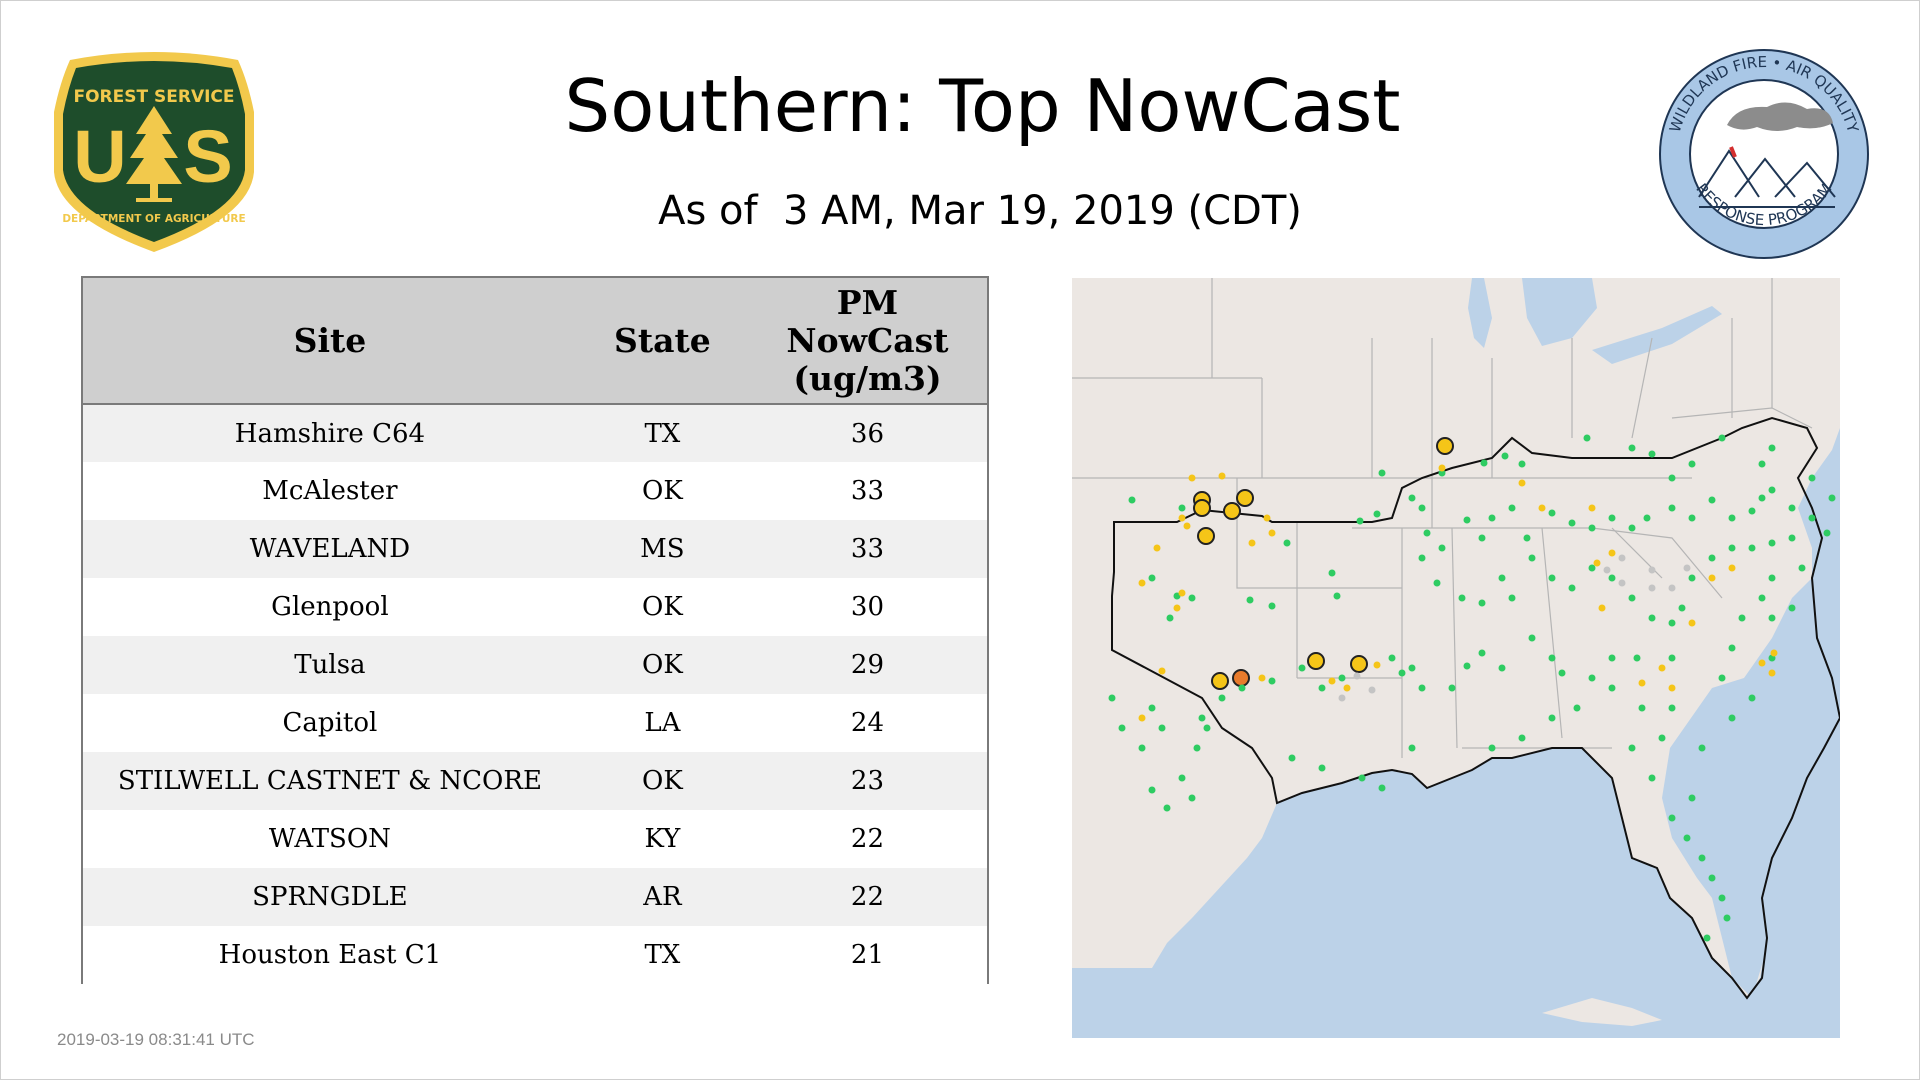  I want to click on page-subtitle: As of 3 AM, Mar 19, 2019 (CDT), so click(980, 211).